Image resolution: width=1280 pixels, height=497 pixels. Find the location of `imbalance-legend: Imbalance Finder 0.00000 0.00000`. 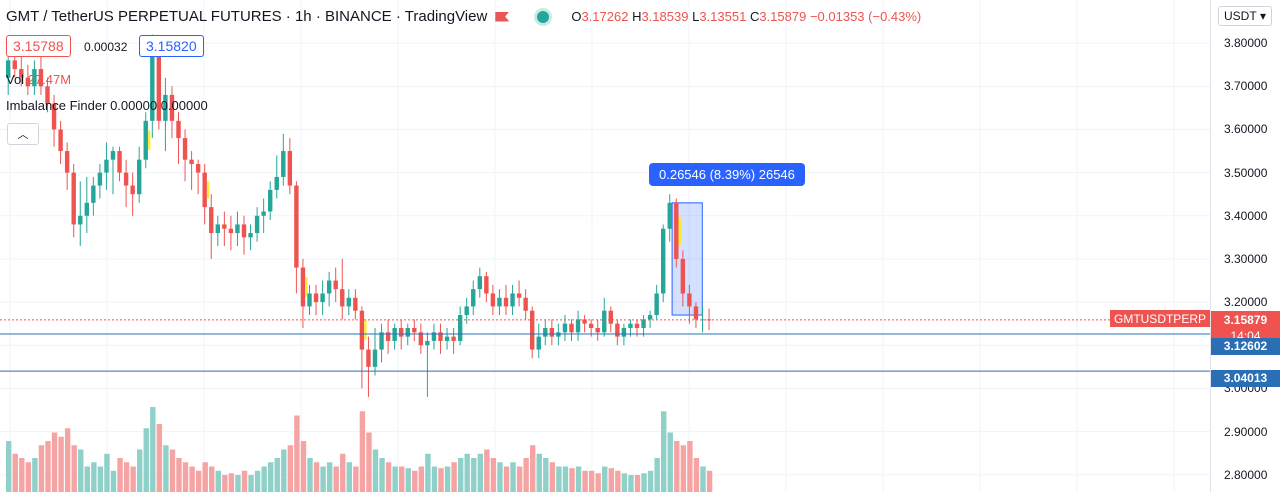

imbalance-legend: Imbalance Finder 0.00000 0.00000 is located at coordinates (107, 105).